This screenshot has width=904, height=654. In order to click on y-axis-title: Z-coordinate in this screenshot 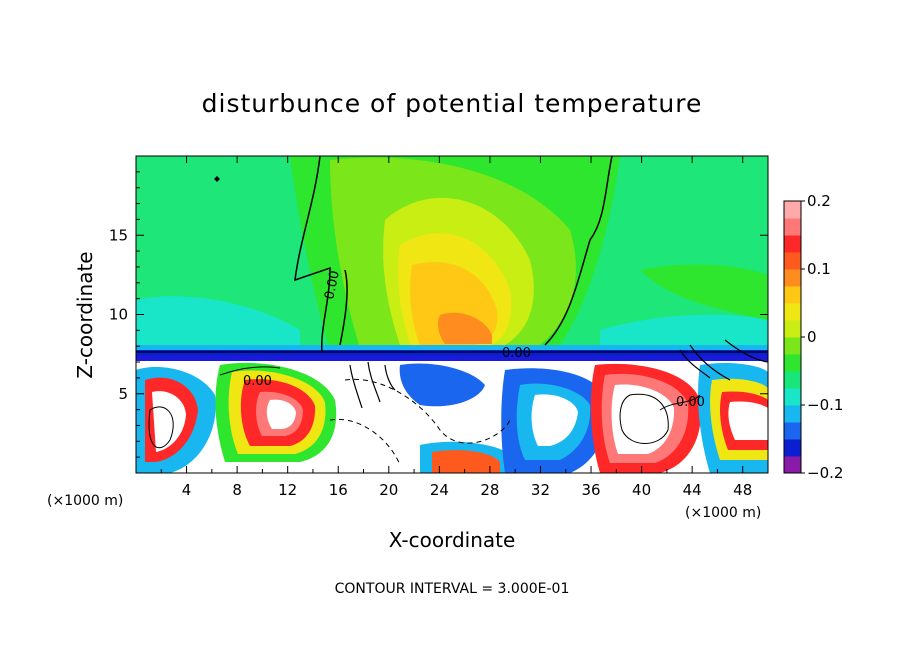, I will do `click(85, 314)`.